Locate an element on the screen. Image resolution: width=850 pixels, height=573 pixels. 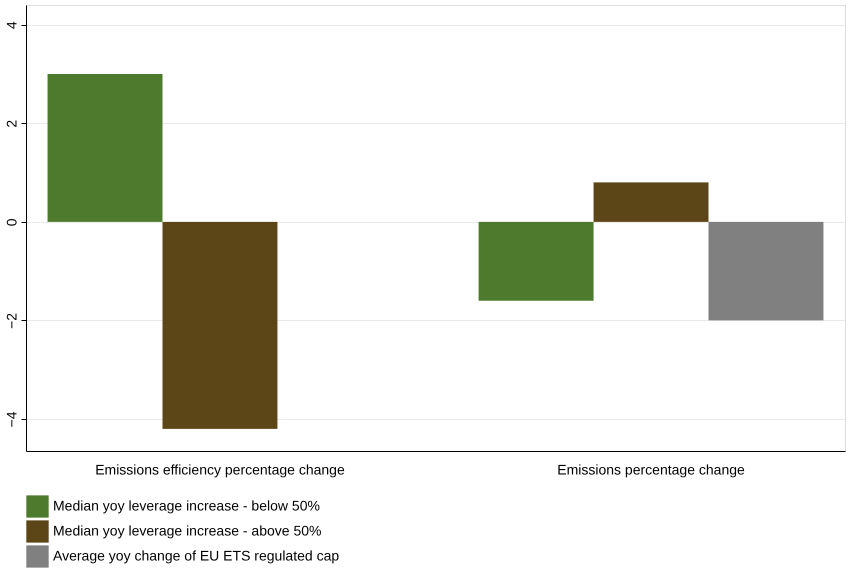
legend-label: Median yoy leverage increase - above 50% is located at coordinates (187, 530).